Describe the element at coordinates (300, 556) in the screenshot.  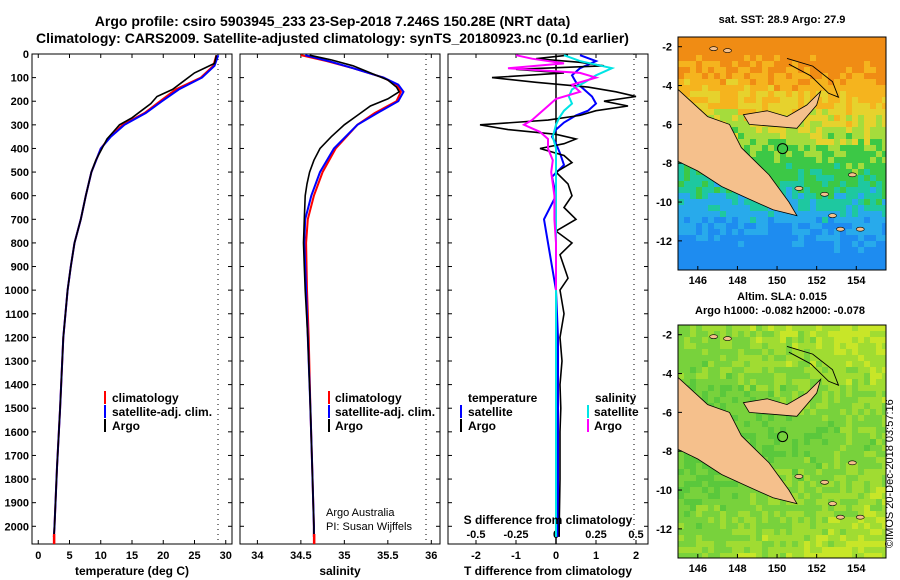
I see `x-tick-label: 34.5` at that location.